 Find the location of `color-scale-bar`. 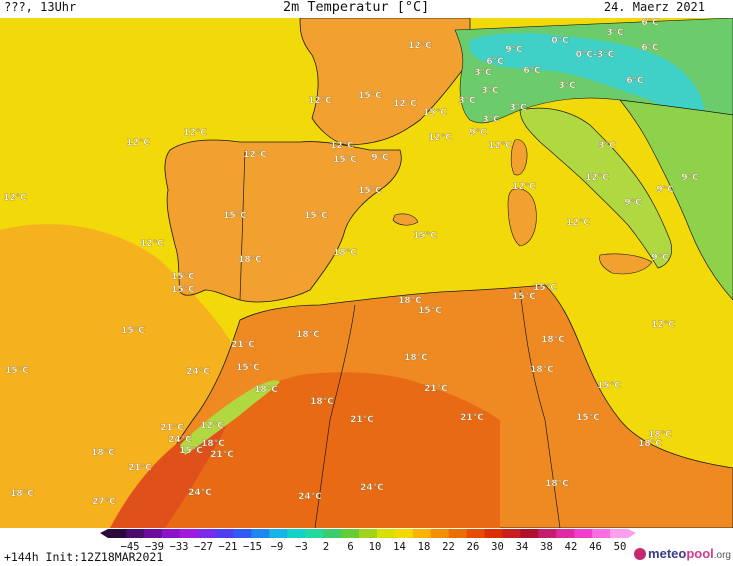

color-scale-bar is located at coordinates (368, 533).